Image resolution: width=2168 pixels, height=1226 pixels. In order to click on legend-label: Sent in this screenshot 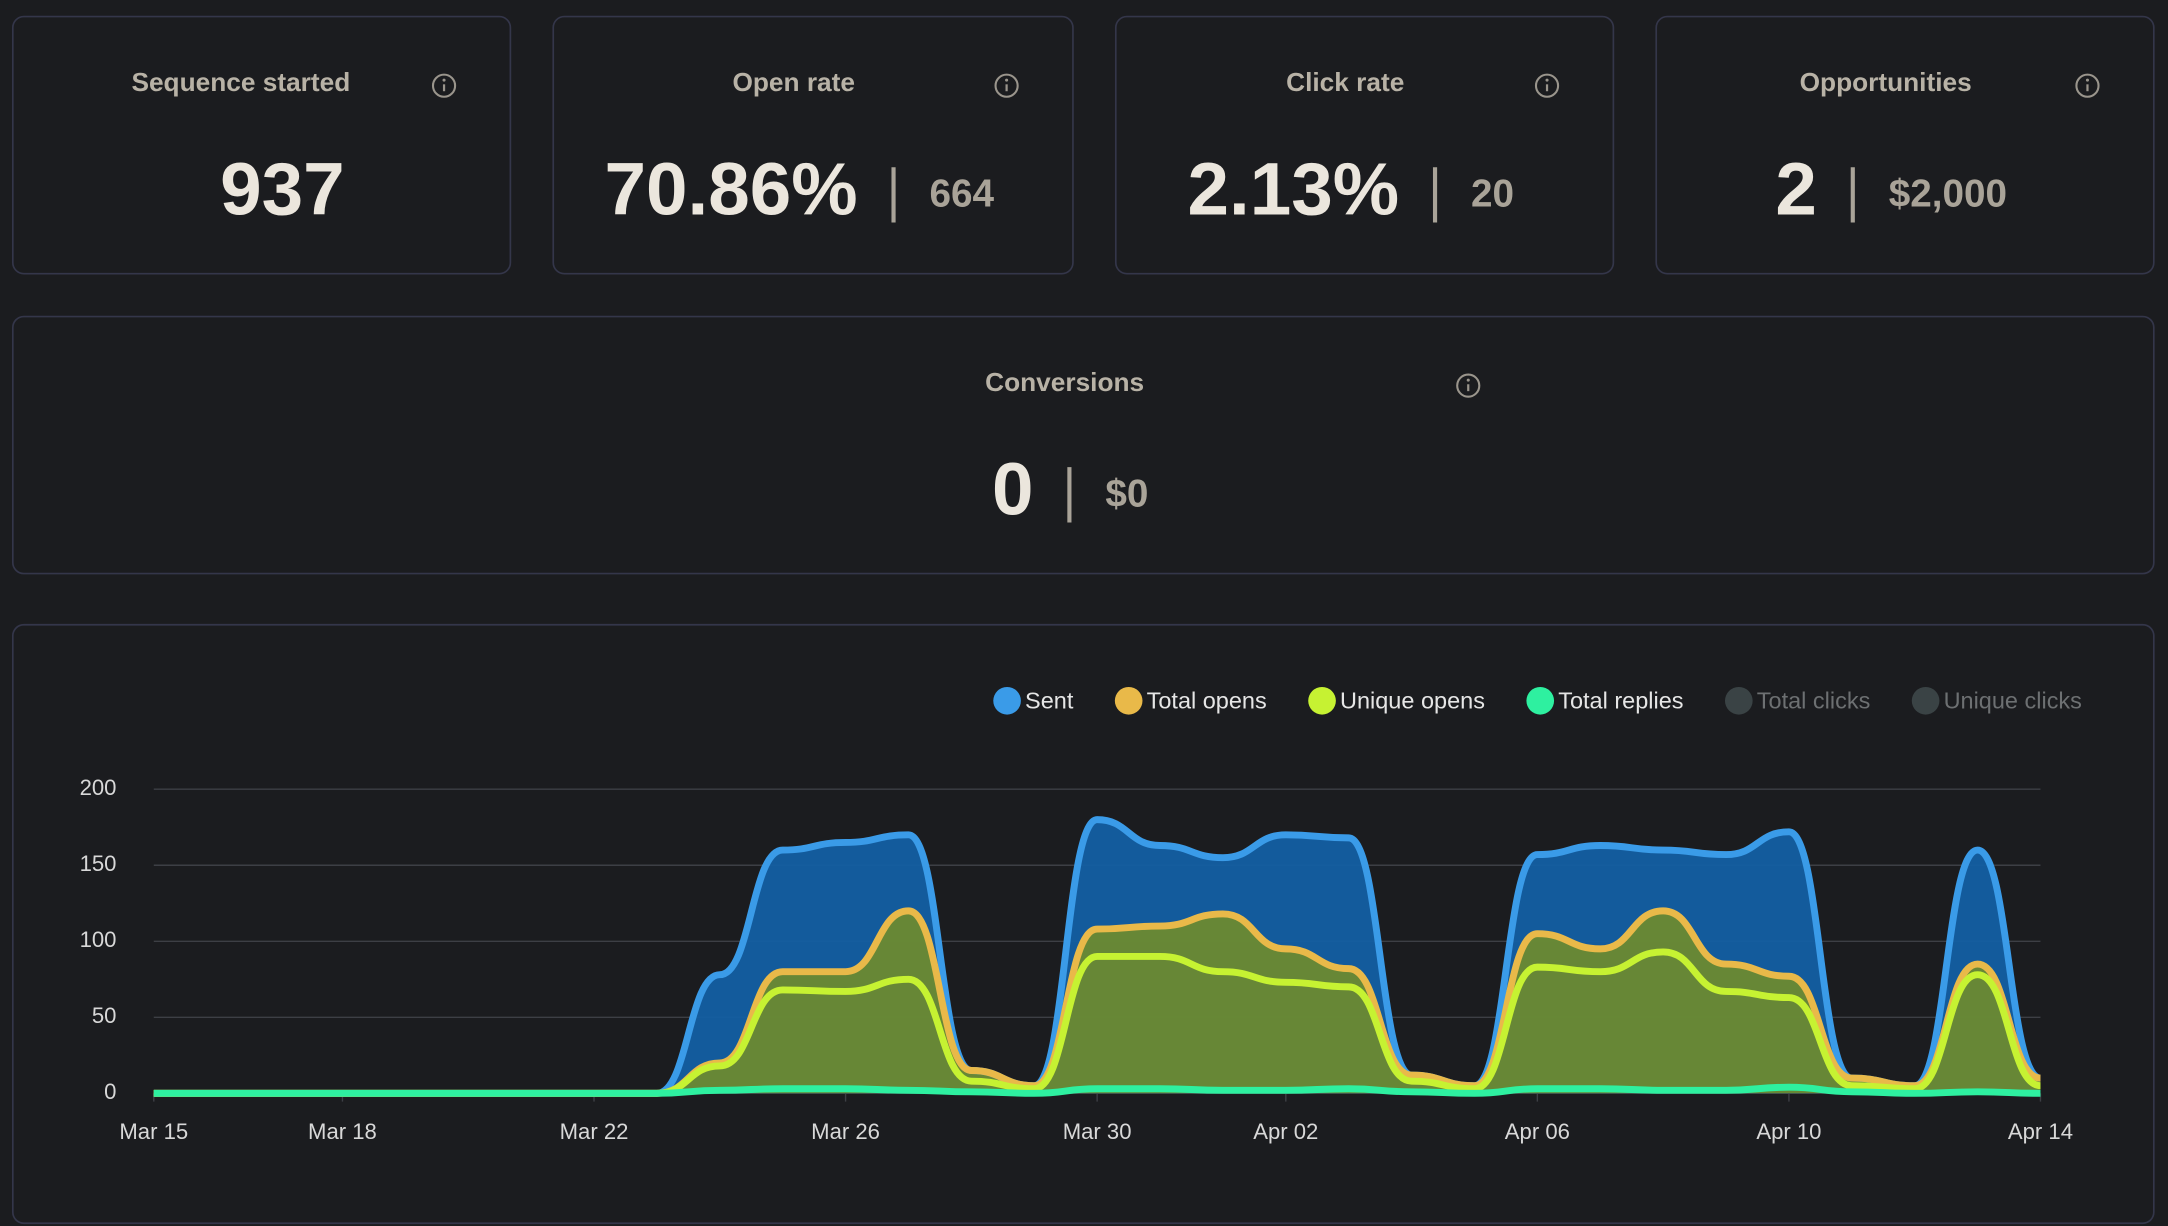, I will do `click(1049, 700)`.